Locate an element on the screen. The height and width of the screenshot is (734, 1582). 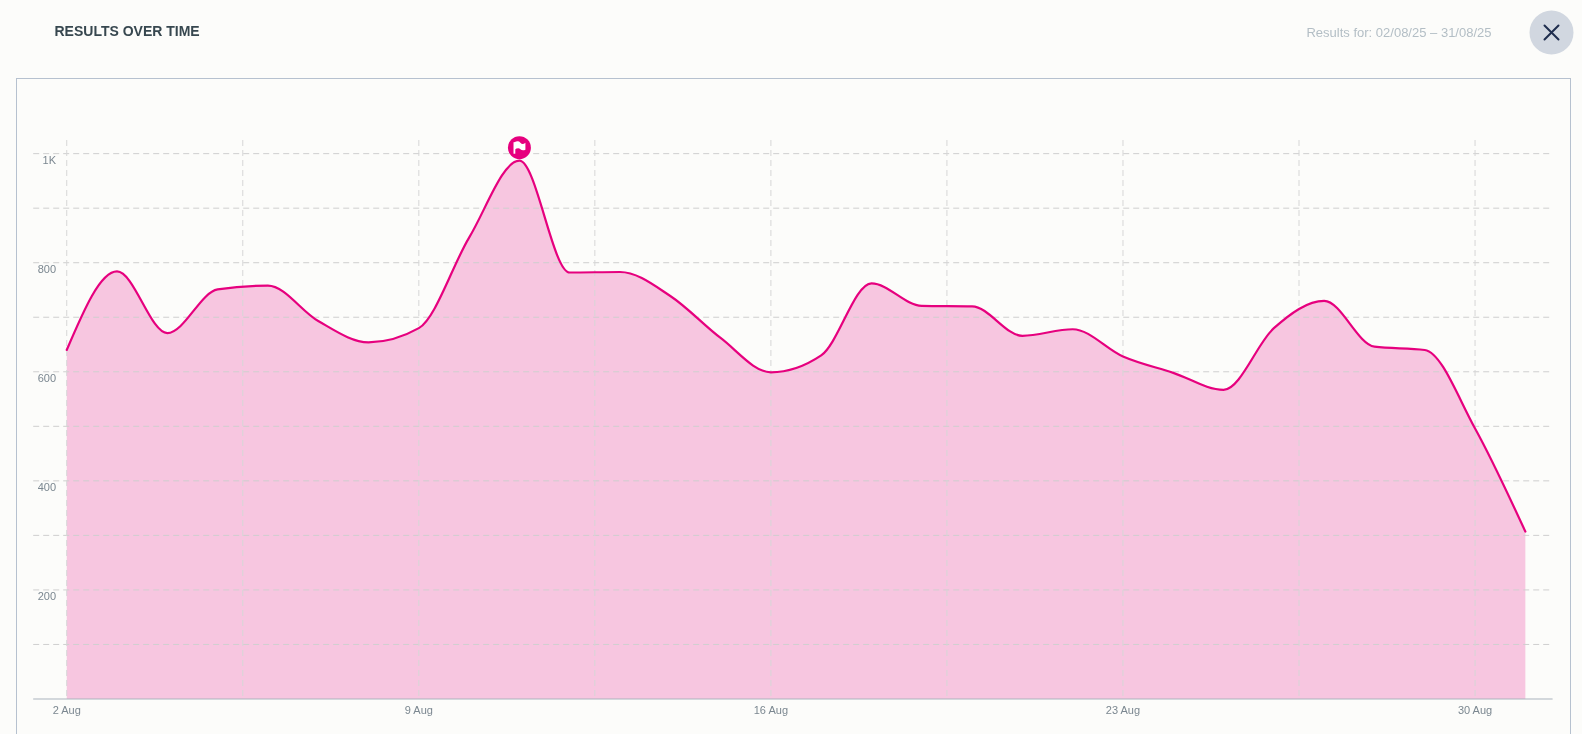
x-tick-label: 2 Aug is located at coordinates (66, 709).